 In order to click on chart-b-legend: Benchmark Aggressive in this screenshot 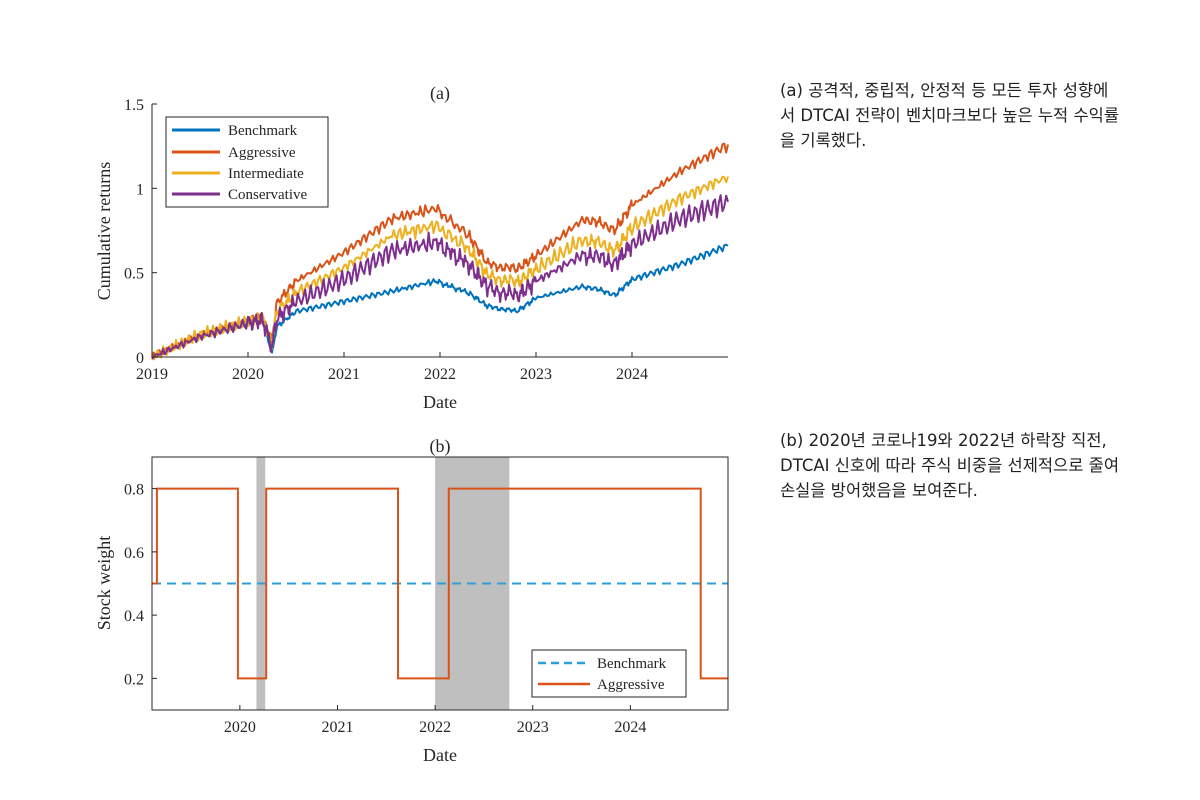, I will do `click(609, 673)`.